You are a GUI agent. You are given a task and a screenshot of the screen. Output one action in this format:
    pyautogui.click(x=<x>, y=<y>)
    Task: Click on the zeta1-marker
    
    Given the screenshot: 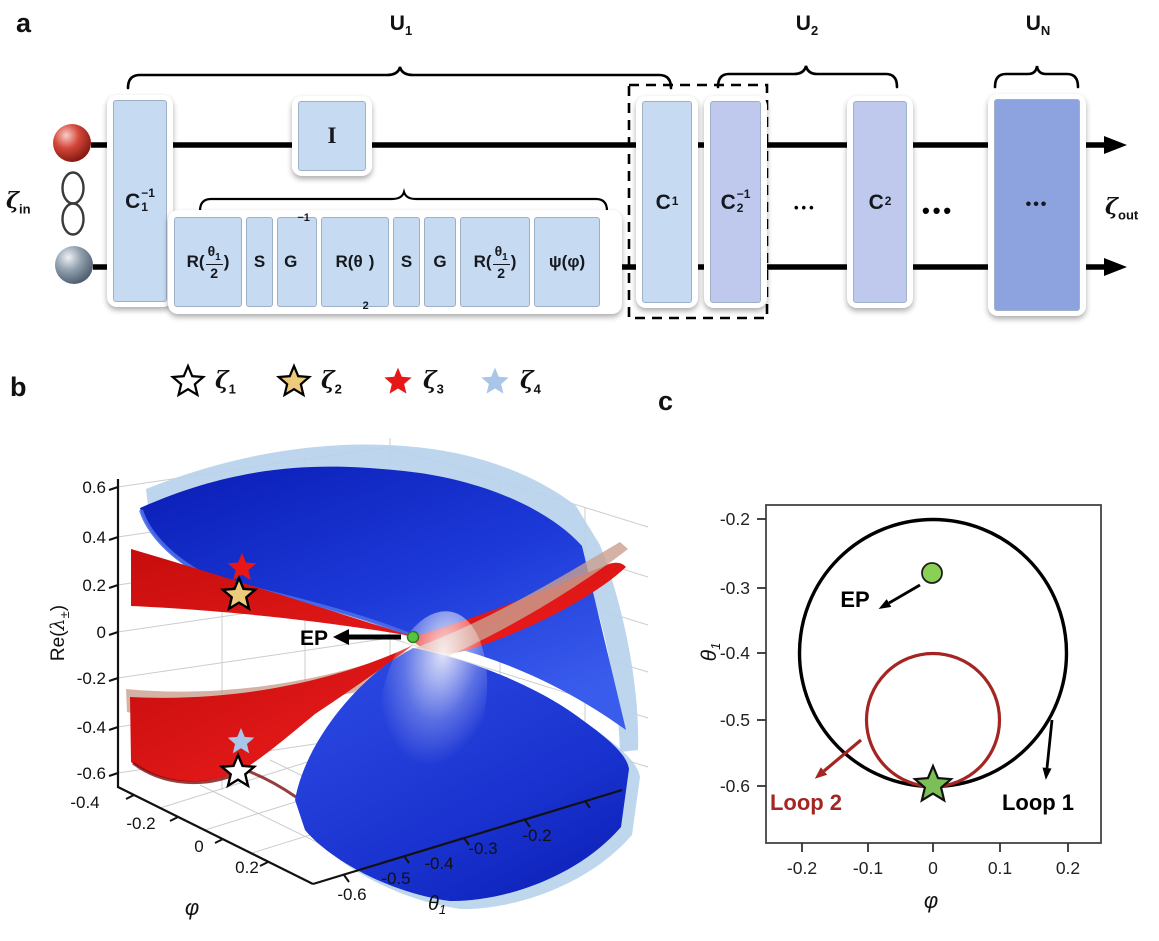 What is the action you would take?
    pyautogui.click(x=238, y=770)
    